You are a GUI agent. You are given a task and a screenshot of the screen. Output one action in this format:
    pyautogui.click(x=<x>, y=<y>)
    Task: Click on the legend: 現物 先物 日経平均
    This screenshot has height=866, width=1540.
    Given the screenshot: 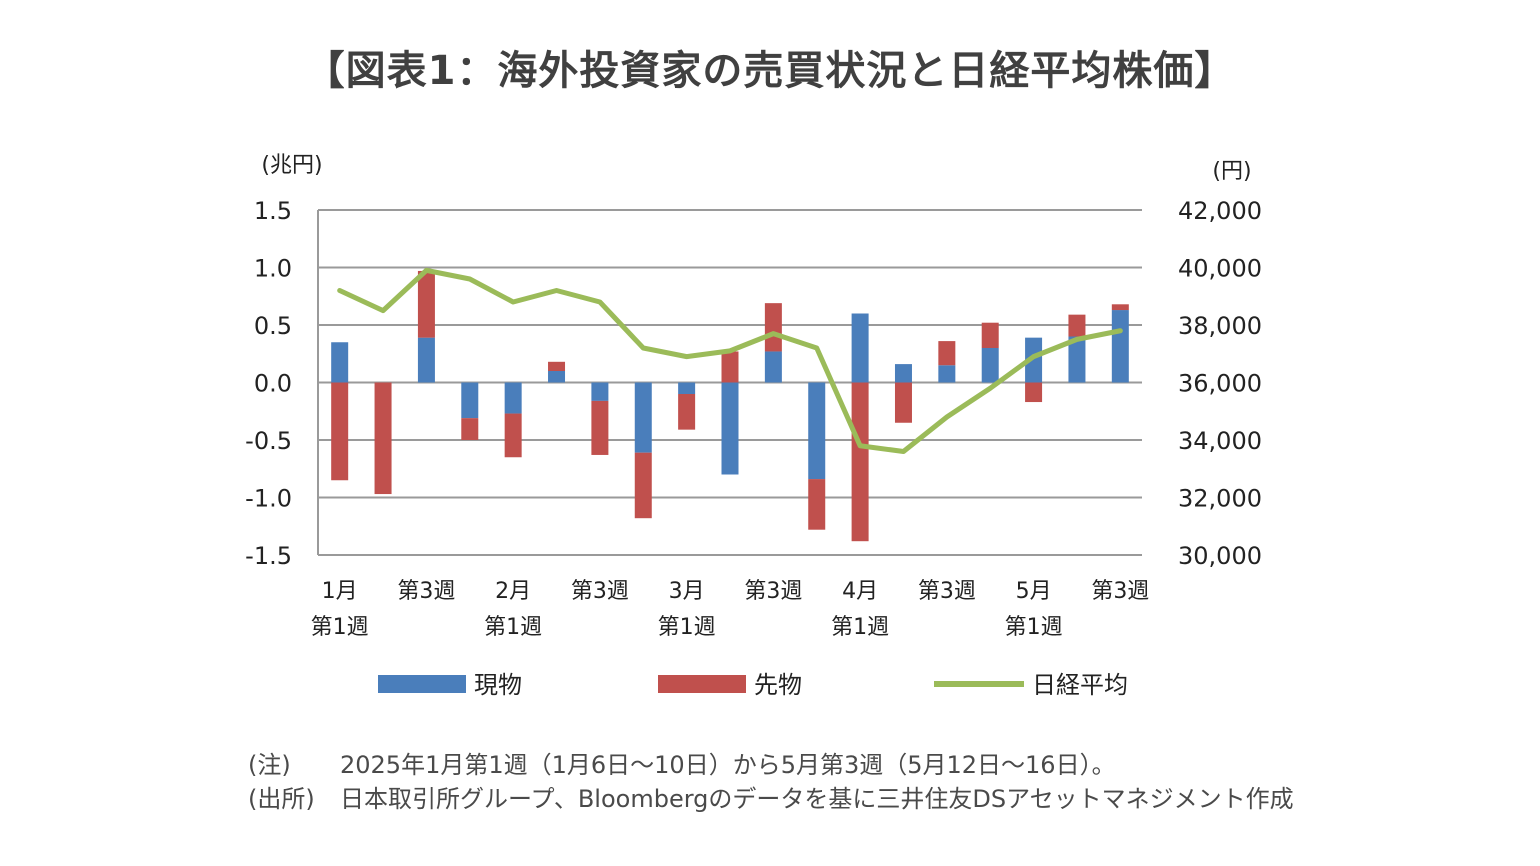 What is the action you would take?
    pyautogui.click(x=753, y=685)
    